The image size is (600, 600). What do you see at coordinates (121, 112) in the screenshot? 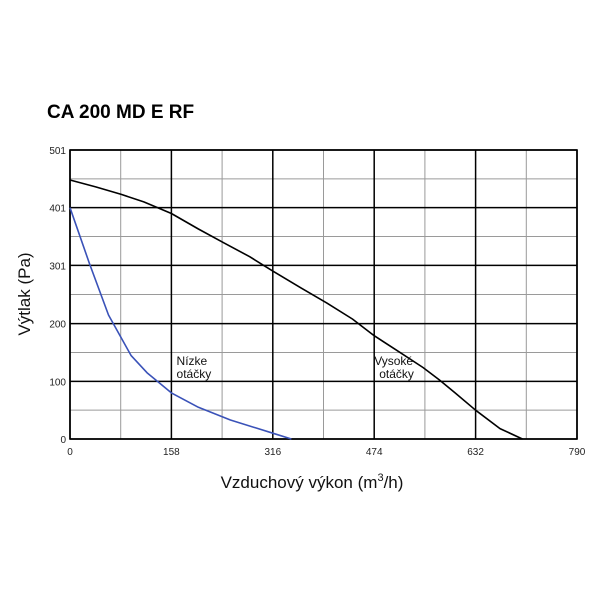
I see `chart-title: CA 200 MD E RF` at bounding box center [121, 112].